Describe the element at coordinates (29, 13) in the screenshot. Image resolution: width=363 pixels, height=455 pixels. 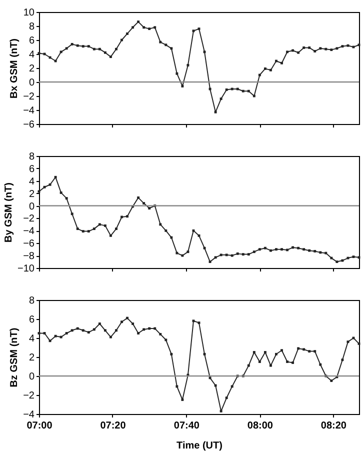
I see `y-tick-label: 10` at that location.